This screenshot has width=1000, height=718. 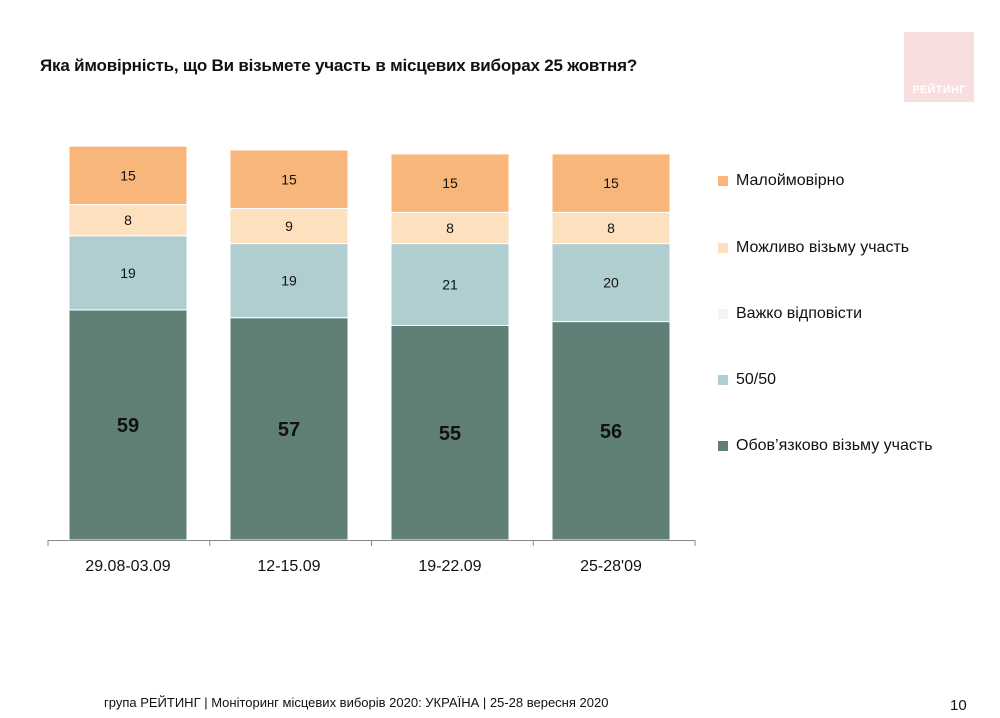 I want to click on legend-label-unlikely: Малоймовірно, so click(x=790, y=180).